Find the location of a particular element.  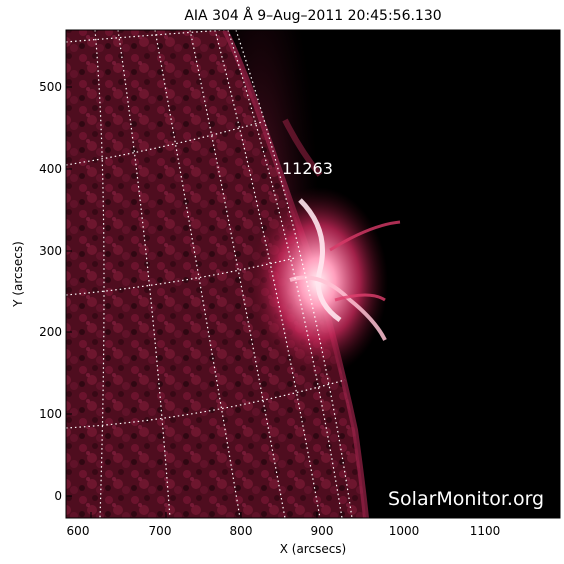

watermark-text: SolarMonitor.org is located at coordinates (466, 499).